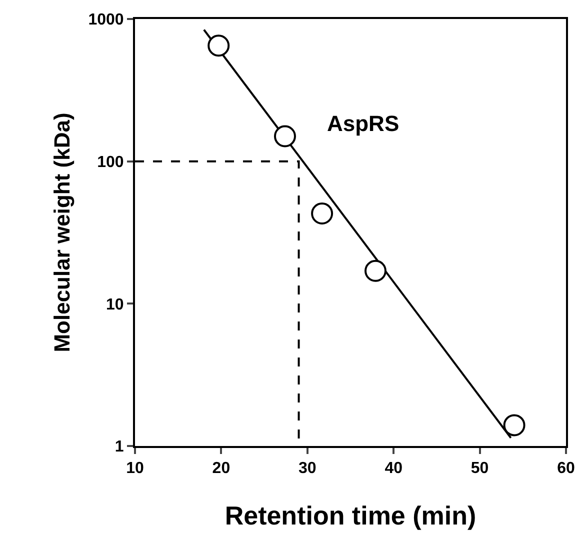 The image size is (587, 539). I want to click on annotation: AspRS, so click(363, 123).